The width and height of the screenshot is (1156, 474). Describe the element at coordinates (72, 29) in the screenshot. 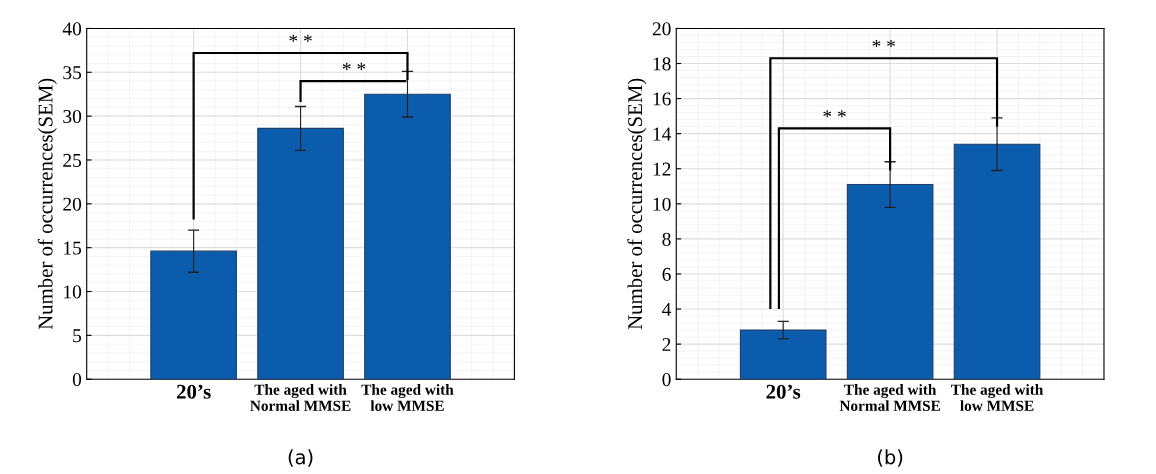

I see `y-tick-label: 40` at that location.